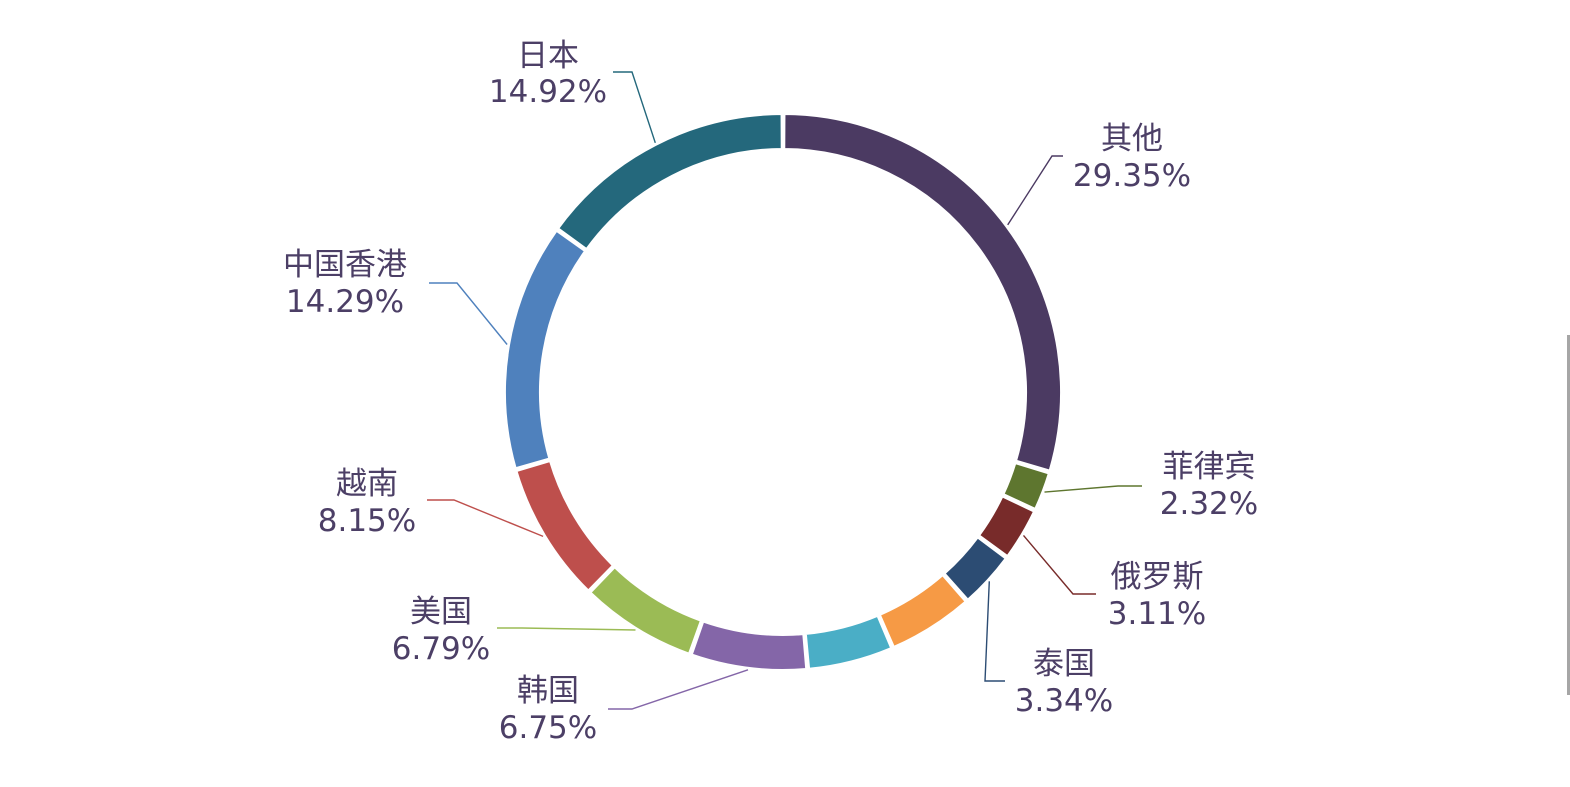 The height and width of the screenshot is (787, 1570). What do you see at coordinates (848, 642) in the screenshot?
I see `slice-unlabeled_cyan` at bounding box center [848, 642].